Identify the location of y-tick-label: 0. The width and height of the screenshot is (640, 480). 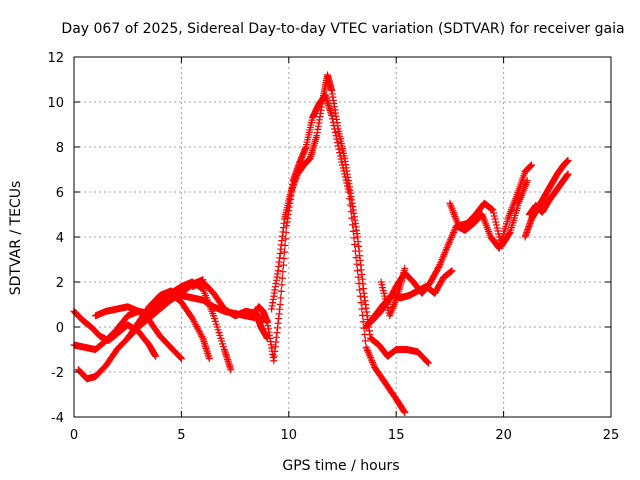
(60, 328).